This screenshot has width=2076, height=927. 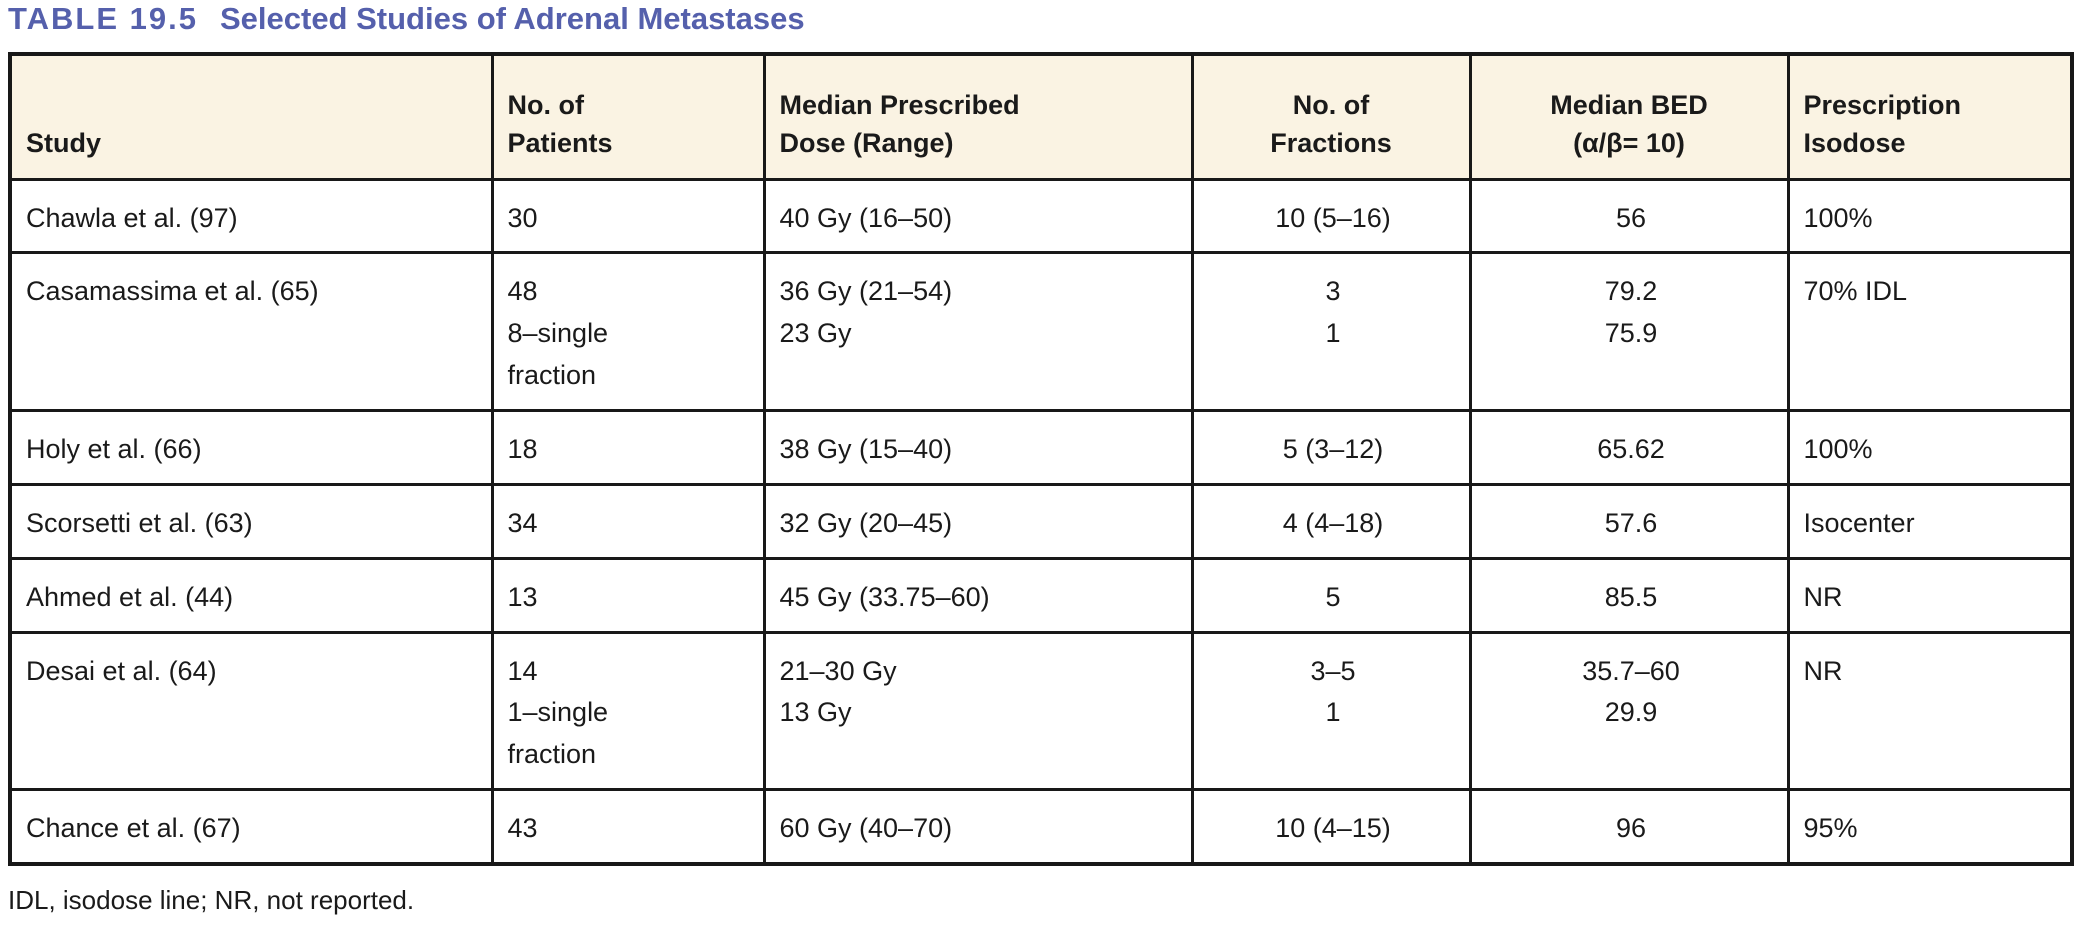 I want to click on cell-bed: 57.6, so click(x=1629, y=521).